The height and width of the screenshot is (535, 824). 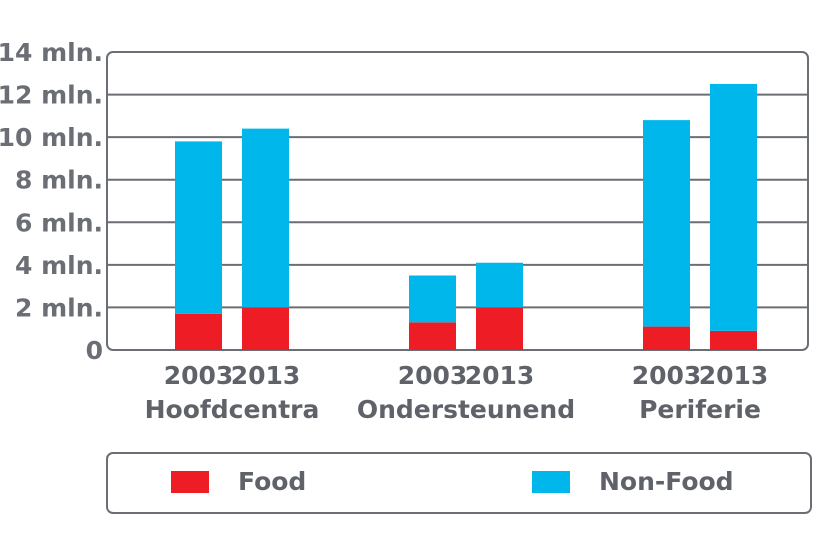 I want to click on legend: Food Non-Food, so click(x=459, y=483).